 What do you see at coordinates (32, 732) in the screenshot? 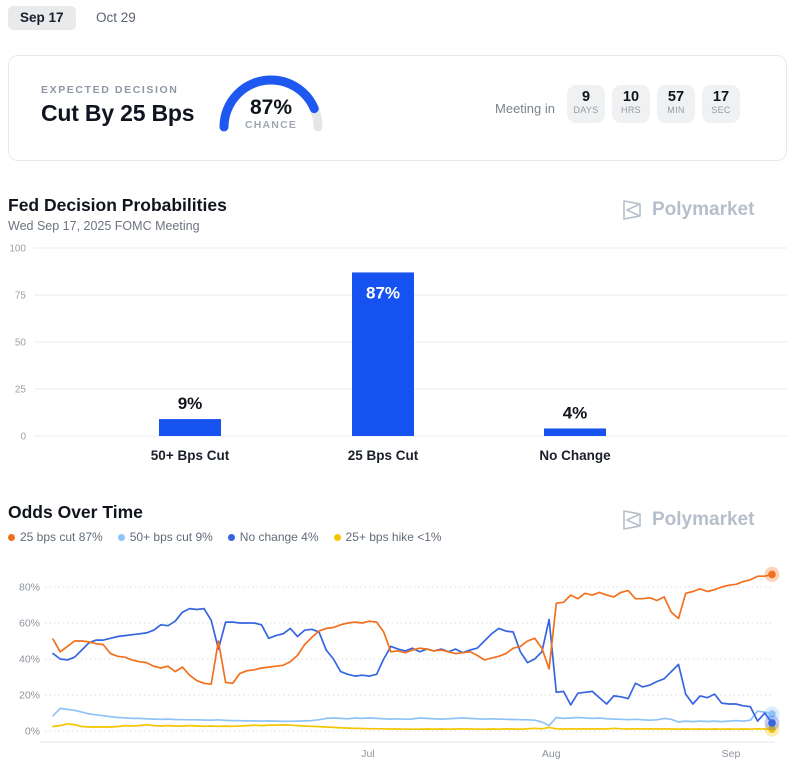
I see `svg-text: 0%` at bounding box center [32, 732].